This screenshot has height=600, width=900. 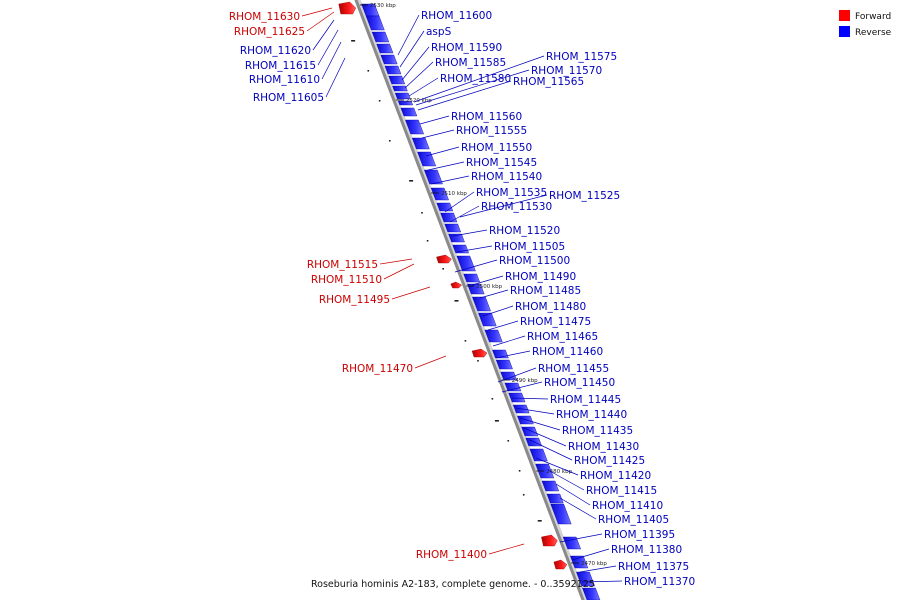 I want to click on reverse-gene-label: RHOM_11590, so click(x=466, y=48).